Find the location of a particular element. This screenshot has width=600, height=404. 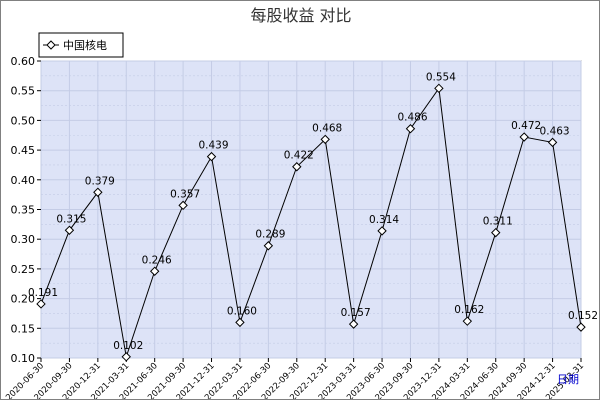

data-label: 0.439 is located at coordinates (213, 146).